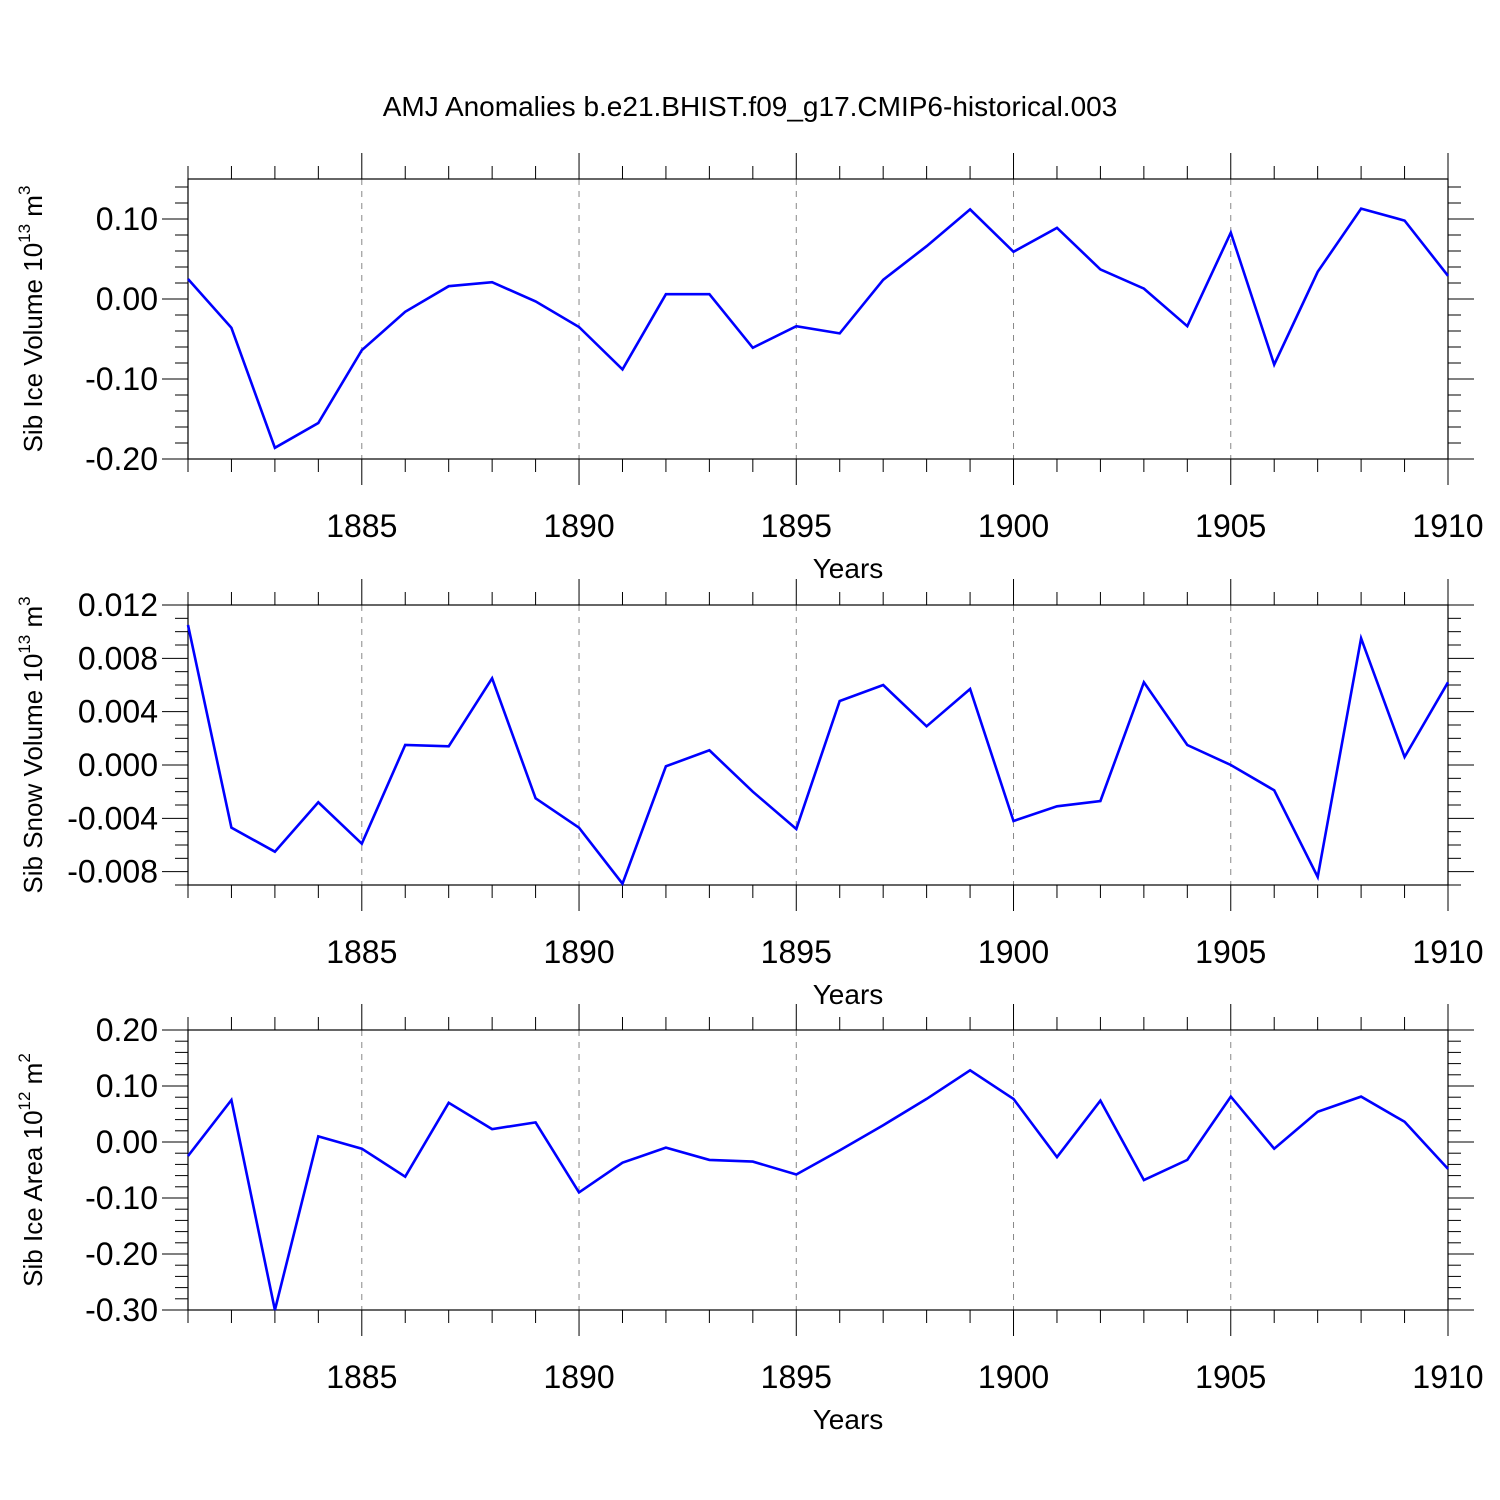 The height and width of the screenshot is (1500, 1500). Describe the element at coordinates (818, 755) in the screenshot. I see `data-line-sib-snow-volume` at that location.